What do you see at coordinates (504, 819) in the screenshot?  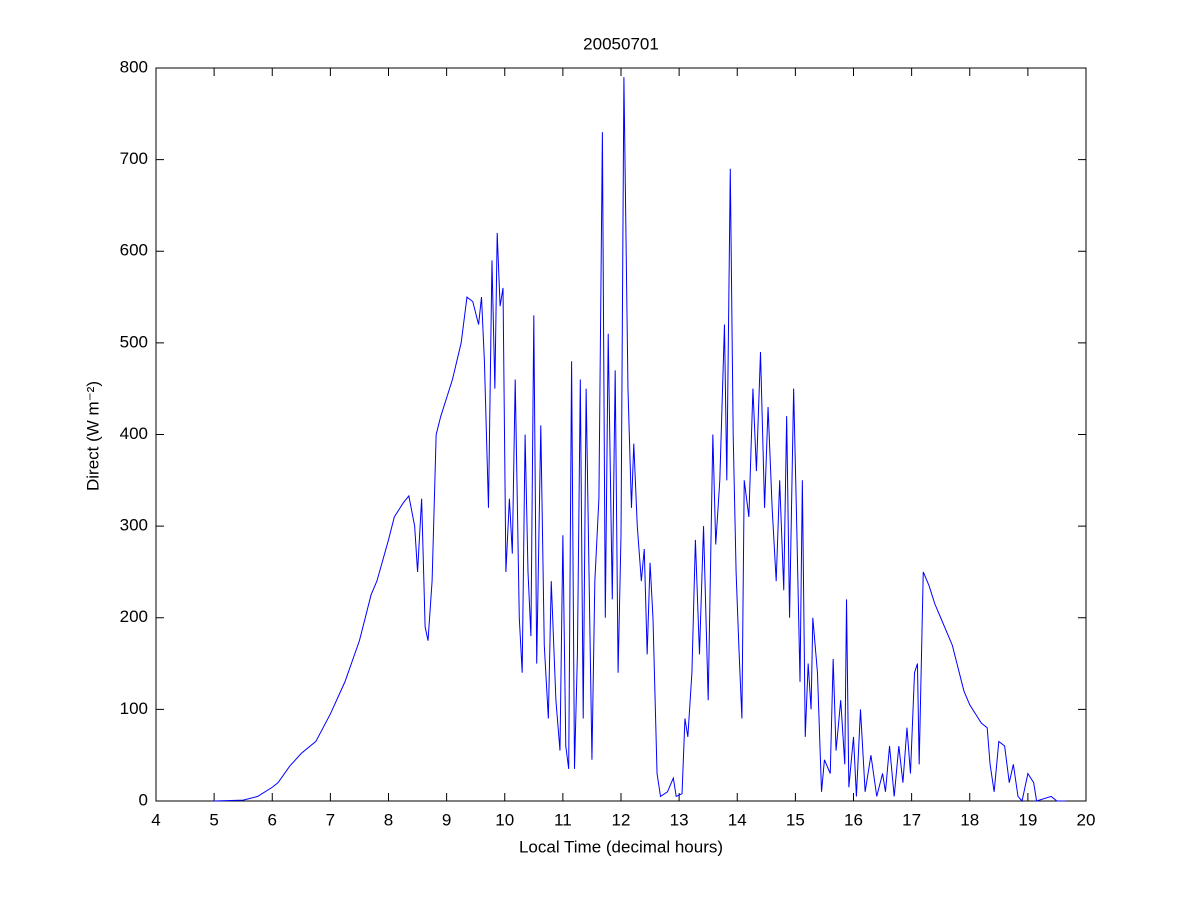 I see `x-tick-label: 10` at bounding box center [504, 819].